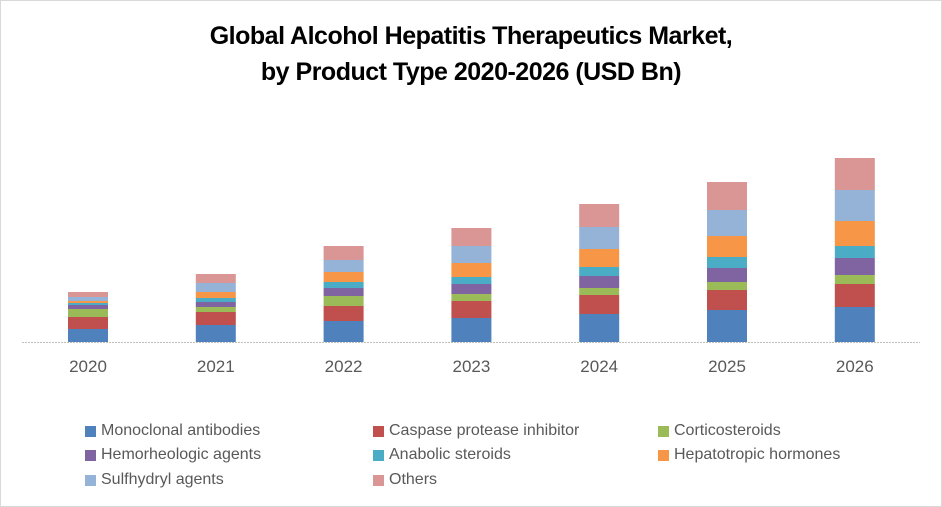  Describe the element at coordinates (215, 278) in the screenshot. I see `bar-segment-2021-others` at that location.